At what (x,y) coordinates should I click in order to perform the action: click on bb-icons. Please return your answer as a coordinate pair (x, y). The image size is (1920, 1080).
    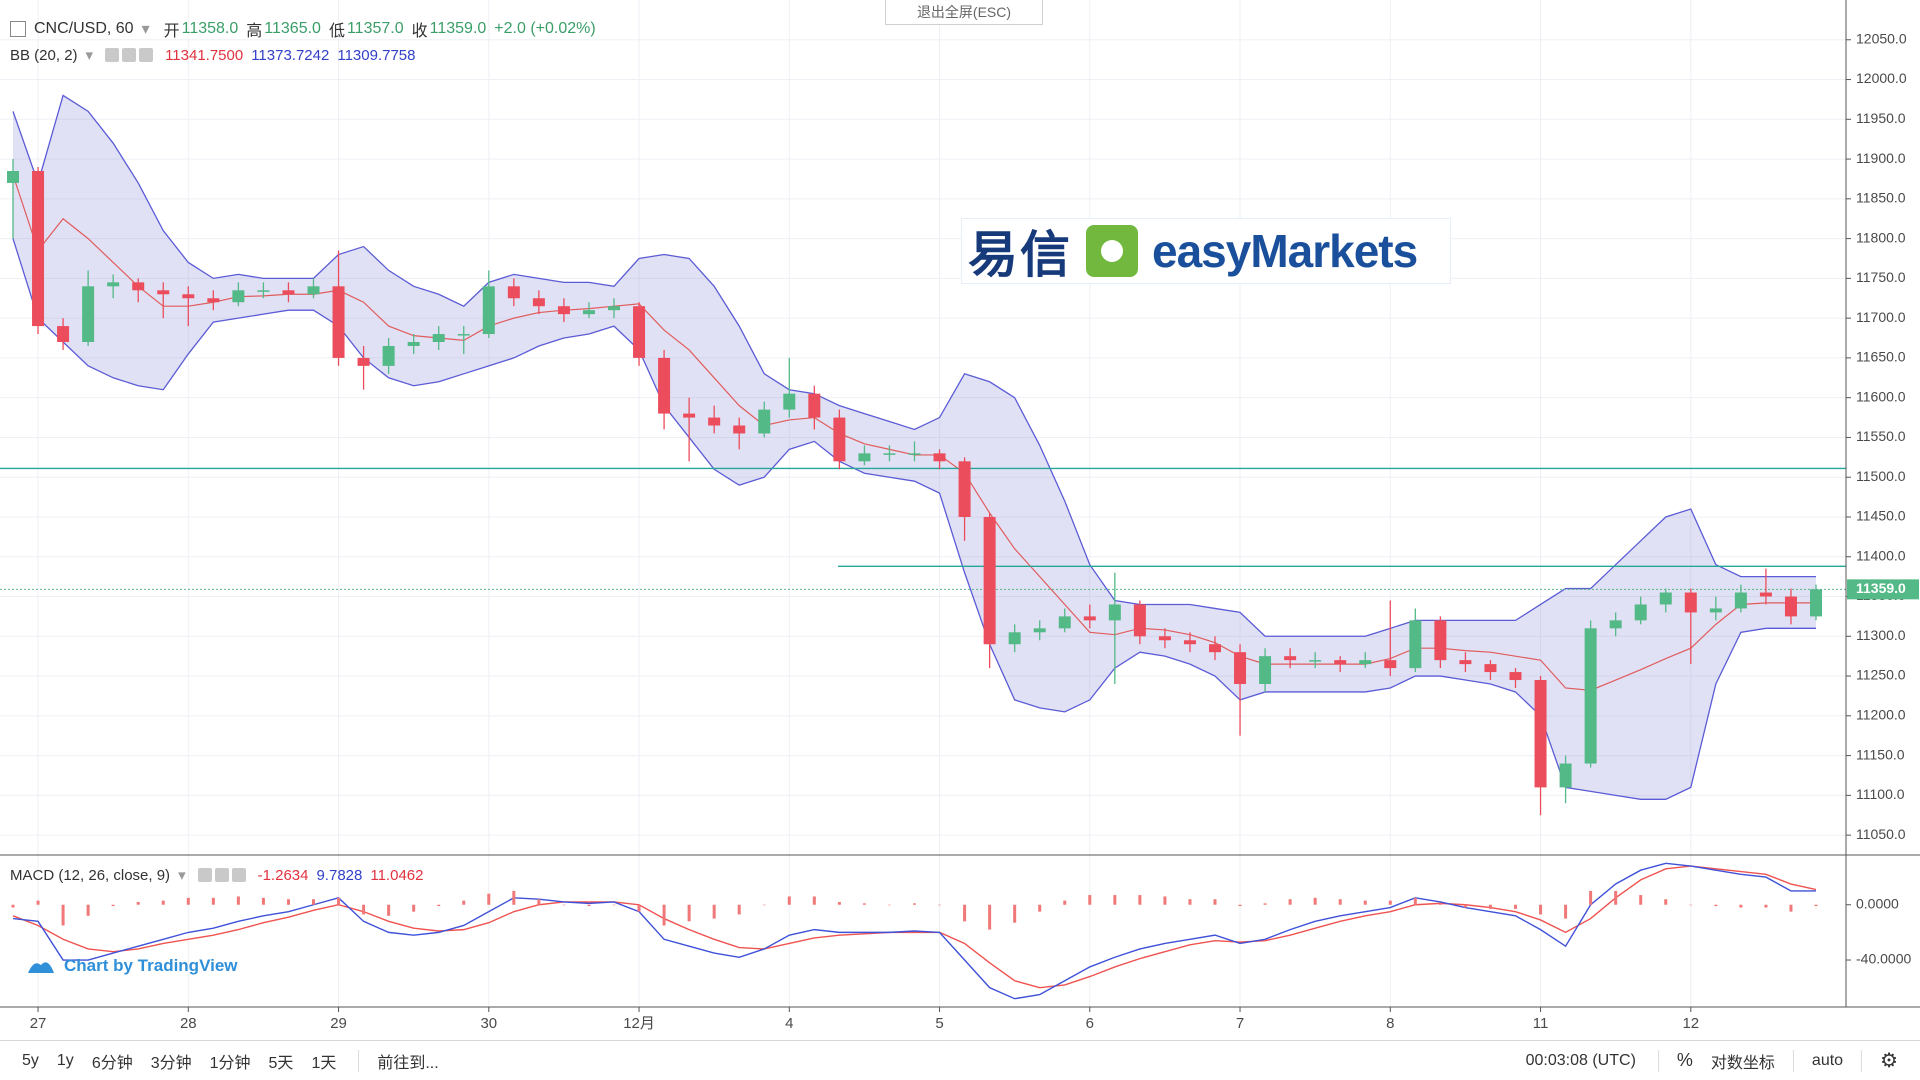
    Looking at the image, I should click on (129, 55).